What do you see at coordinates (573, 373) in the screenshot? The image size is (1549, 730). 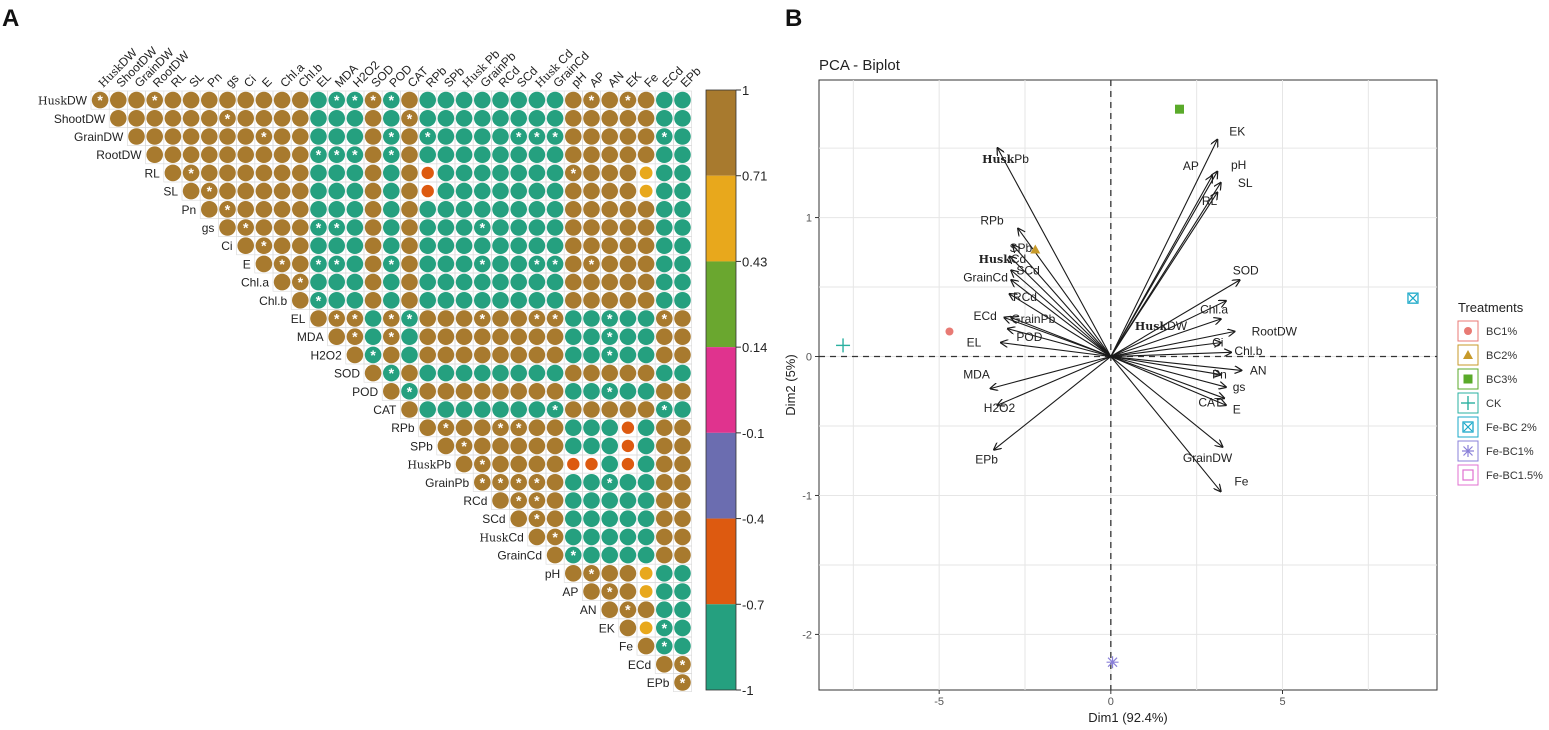 I see `heatmap-cell-SOD-pH` at bounding box center [573, 373].